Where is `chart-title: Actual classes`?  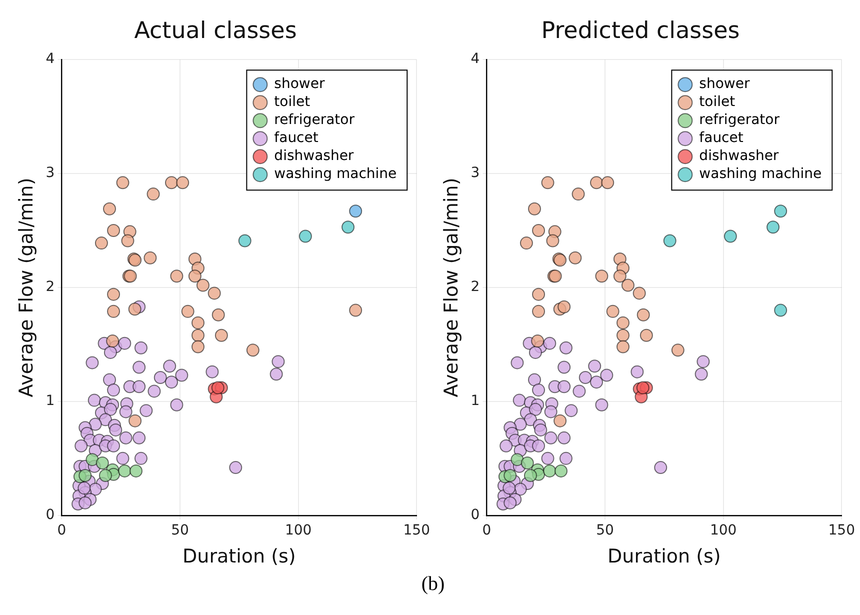
chart-title: Actual classes is located at coordinates (215, 31).